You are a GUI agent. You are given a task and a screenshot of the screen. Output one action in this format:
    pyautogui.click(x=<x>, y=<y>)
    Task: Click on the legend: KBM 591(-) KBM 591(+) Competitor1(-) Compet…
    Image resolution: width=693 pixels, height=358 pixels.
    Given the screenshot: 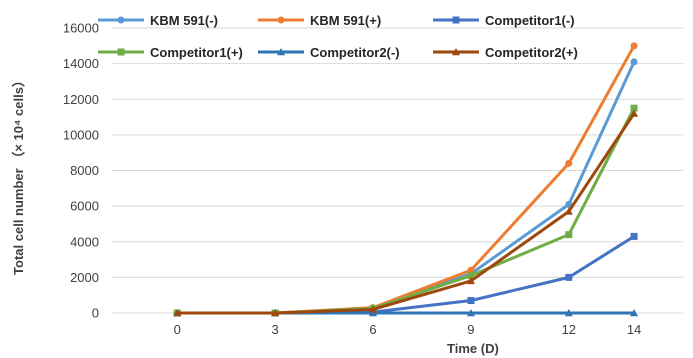 What is the action you would take?
    pyautogui.click(x=338, y=36)
    